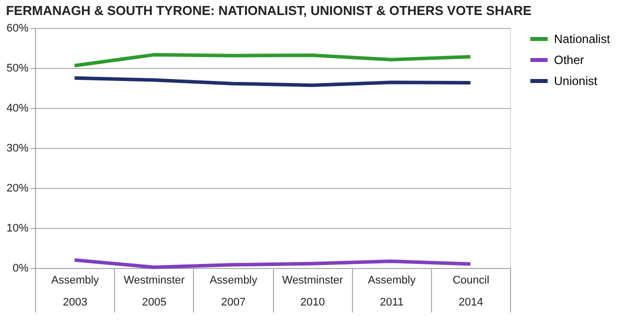  I want to click on legend-label: Unionist, so click(576, 81).